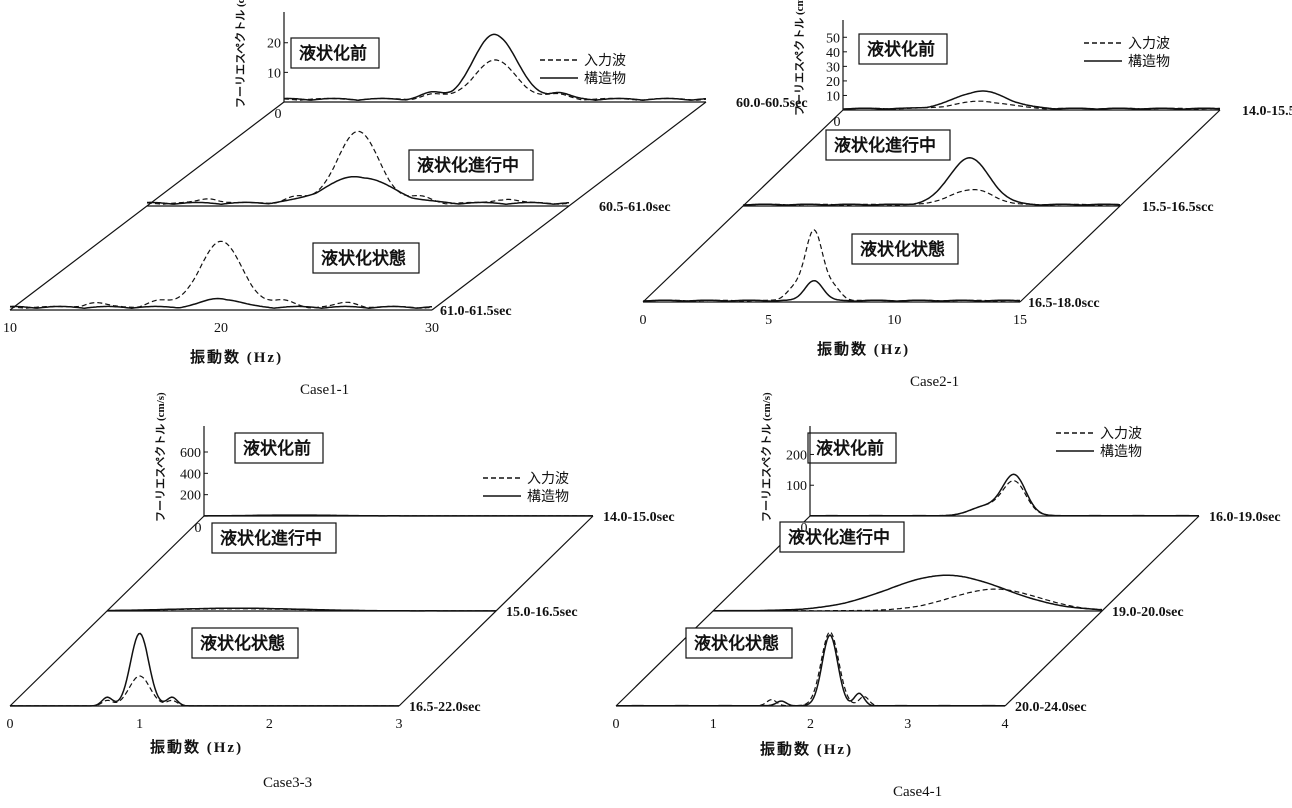 The height and width of the screenshot is (808, 1292). What do you see at coordinates (324, 390) in the screenshot?
I see `panel-caption: Case1-1` at bounding box center [324, 390].